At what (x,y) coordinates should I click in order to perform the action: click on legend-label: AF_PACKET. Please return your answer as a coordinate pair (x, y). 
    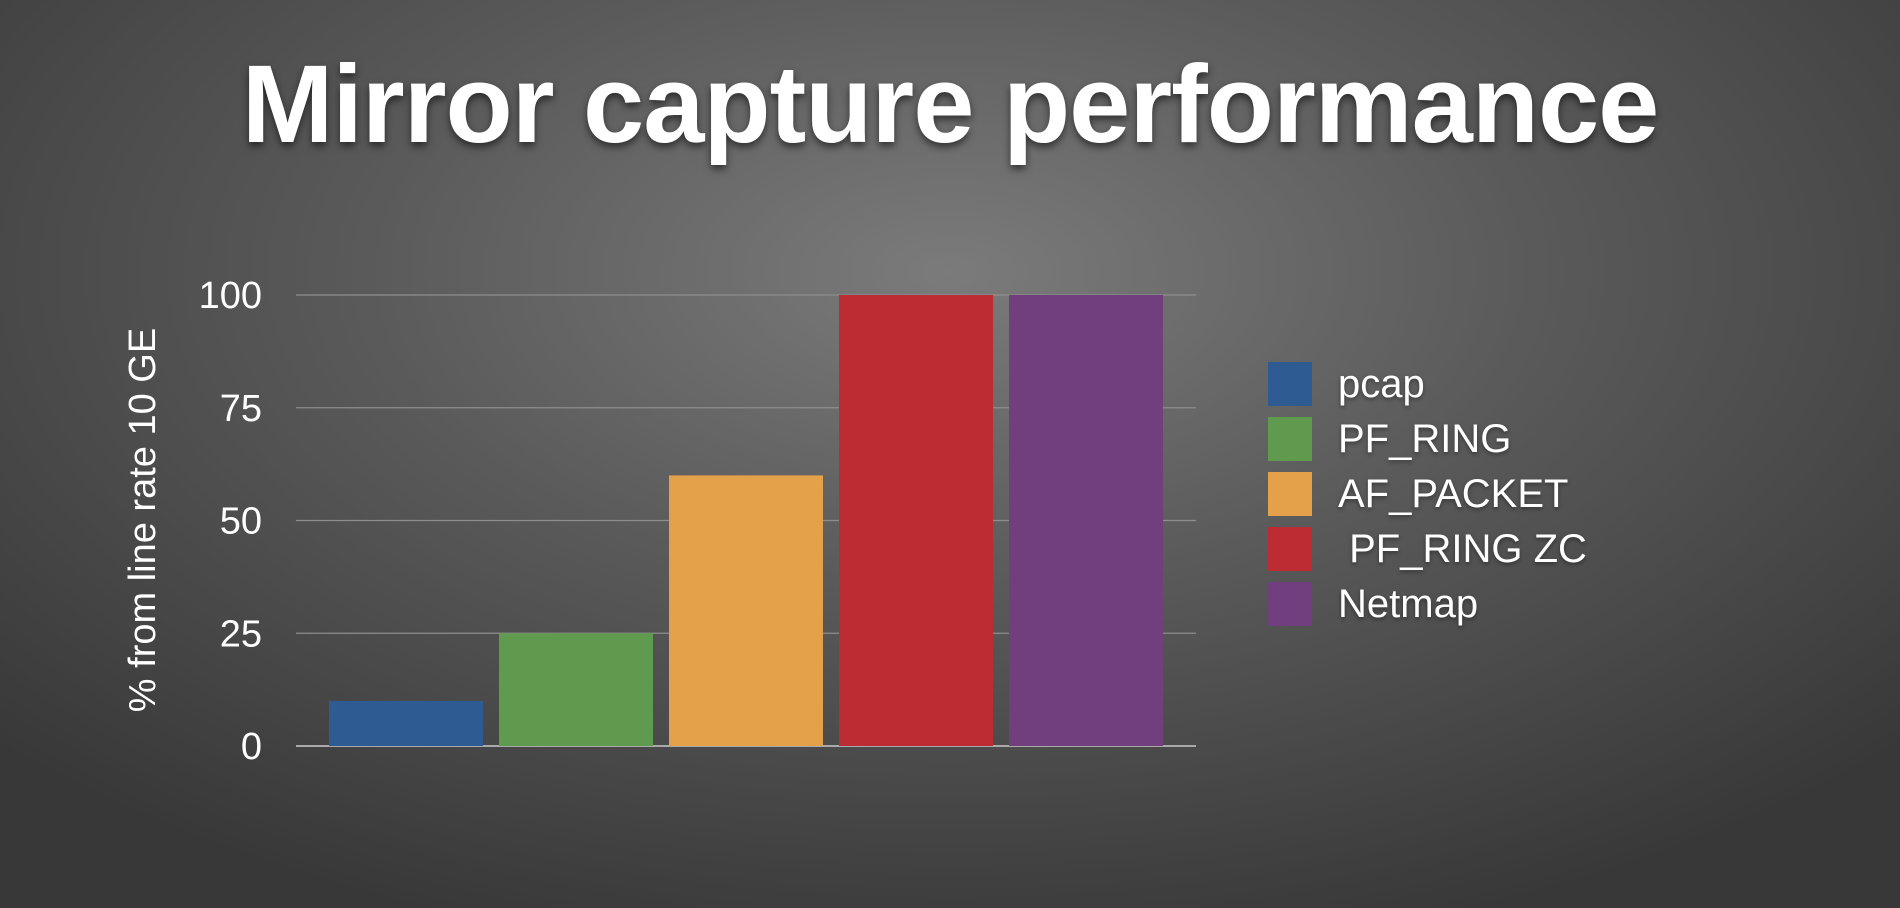
    Looking at the image, I should click on (1453, 493).